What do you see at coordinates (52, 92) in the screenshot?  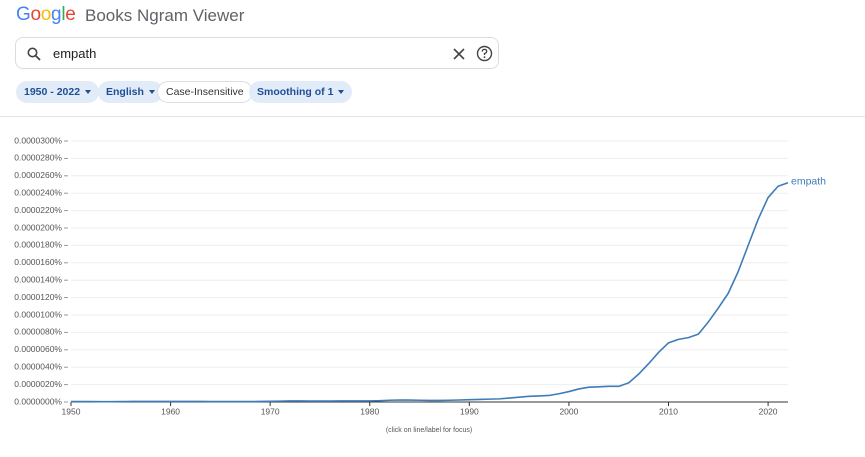 I see `chip-label: 1950 - 2022` at bounding box center [52, 92].